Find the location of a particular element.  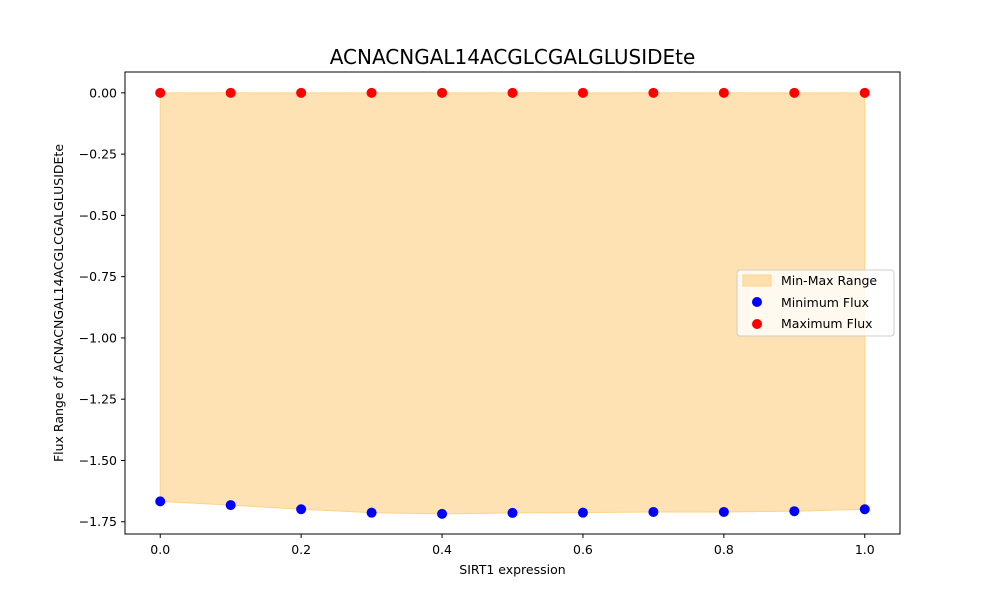

legend: Min-Max Range Minimum Flux Maximum Flux is located at coordinates (815, 303).